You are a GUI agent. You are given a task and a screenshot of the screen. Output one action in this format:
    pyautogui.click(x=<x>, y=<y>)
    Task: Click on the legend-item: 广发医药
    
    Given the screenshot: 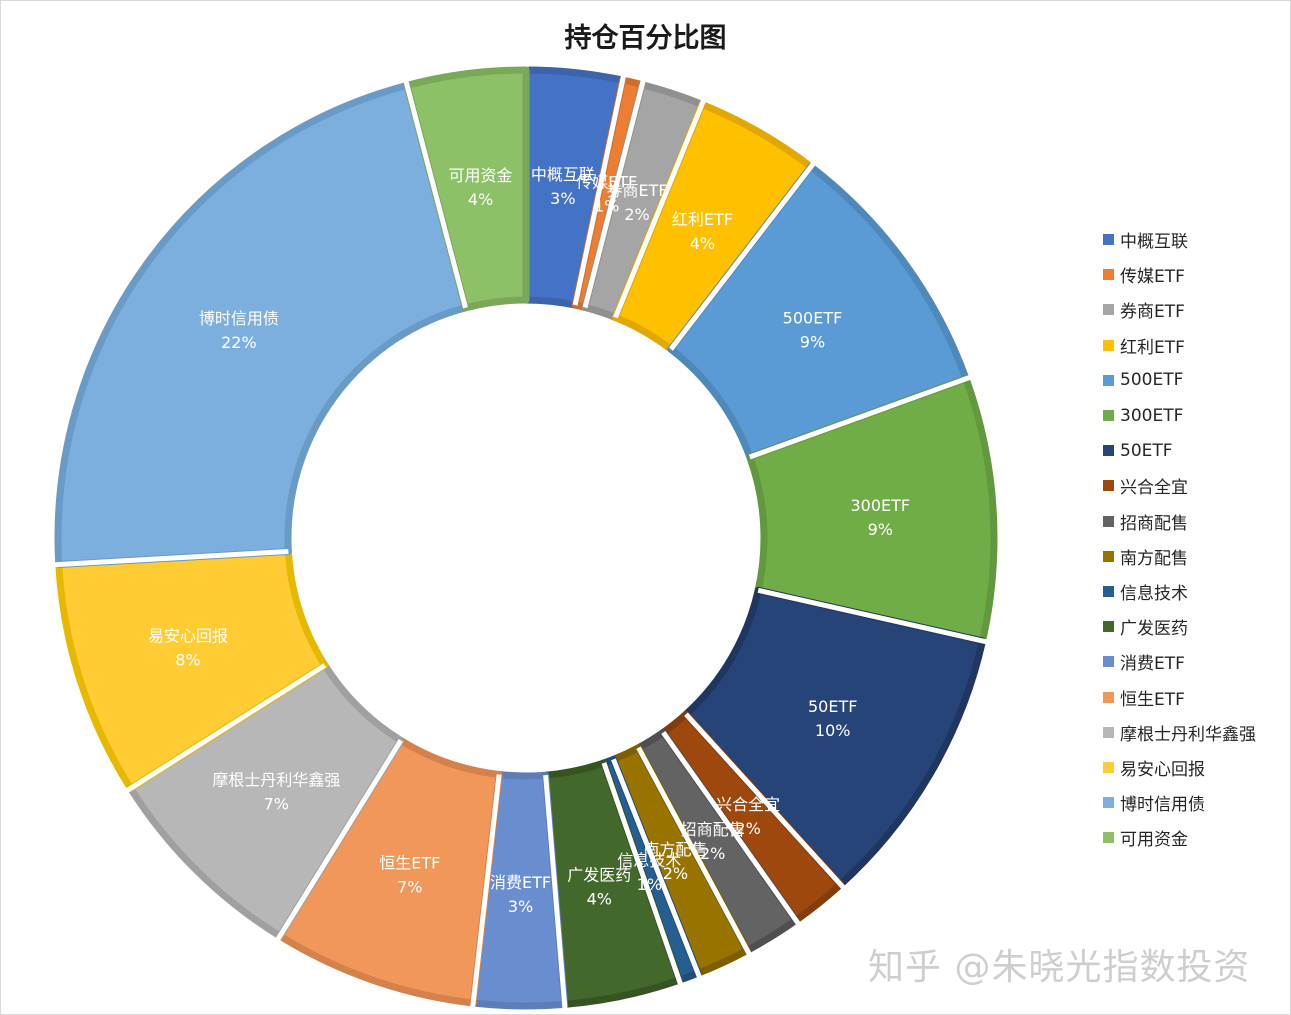 What is the action you would take?
    pyautogui.click(x=1179, y=626)
    